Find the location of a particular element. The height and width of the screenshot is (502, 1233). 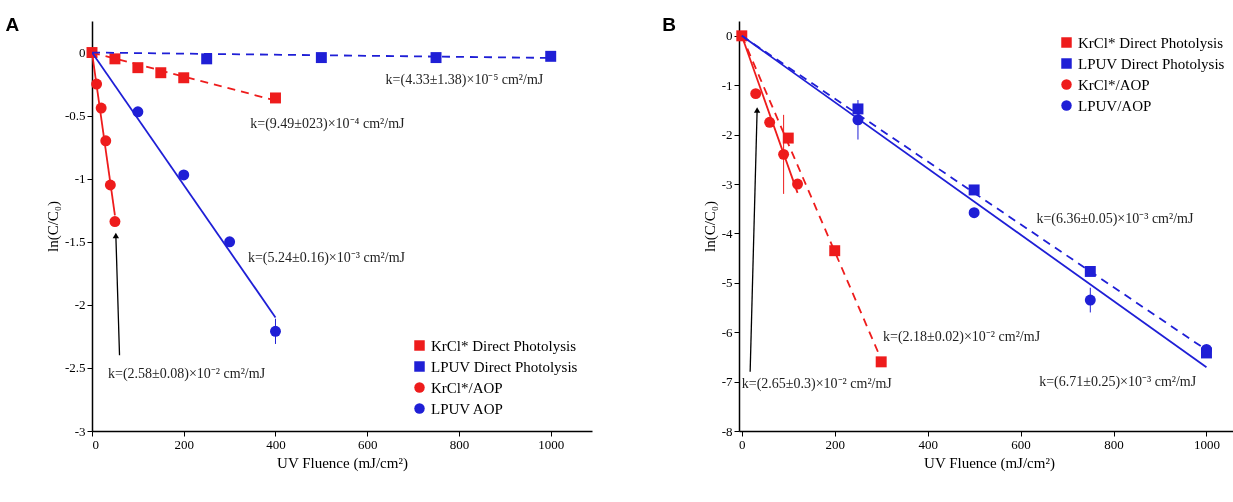

annotation: k=(2.65±0.3)×10⁻² cm²/mJ is located at coordinates (817, 384).